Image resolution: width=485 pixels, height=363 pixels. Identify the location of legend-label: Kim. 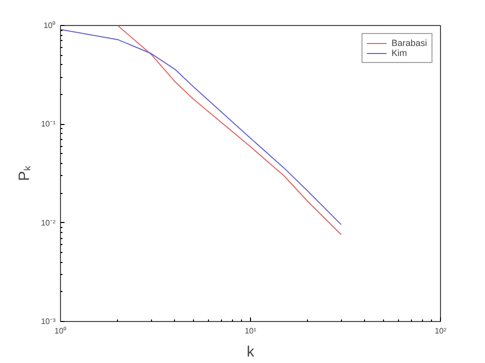
(399, 53).